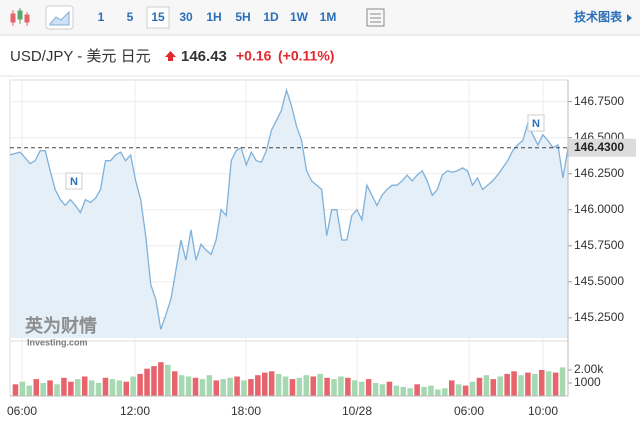  I want to click on link-arrow, so click(629, 18).